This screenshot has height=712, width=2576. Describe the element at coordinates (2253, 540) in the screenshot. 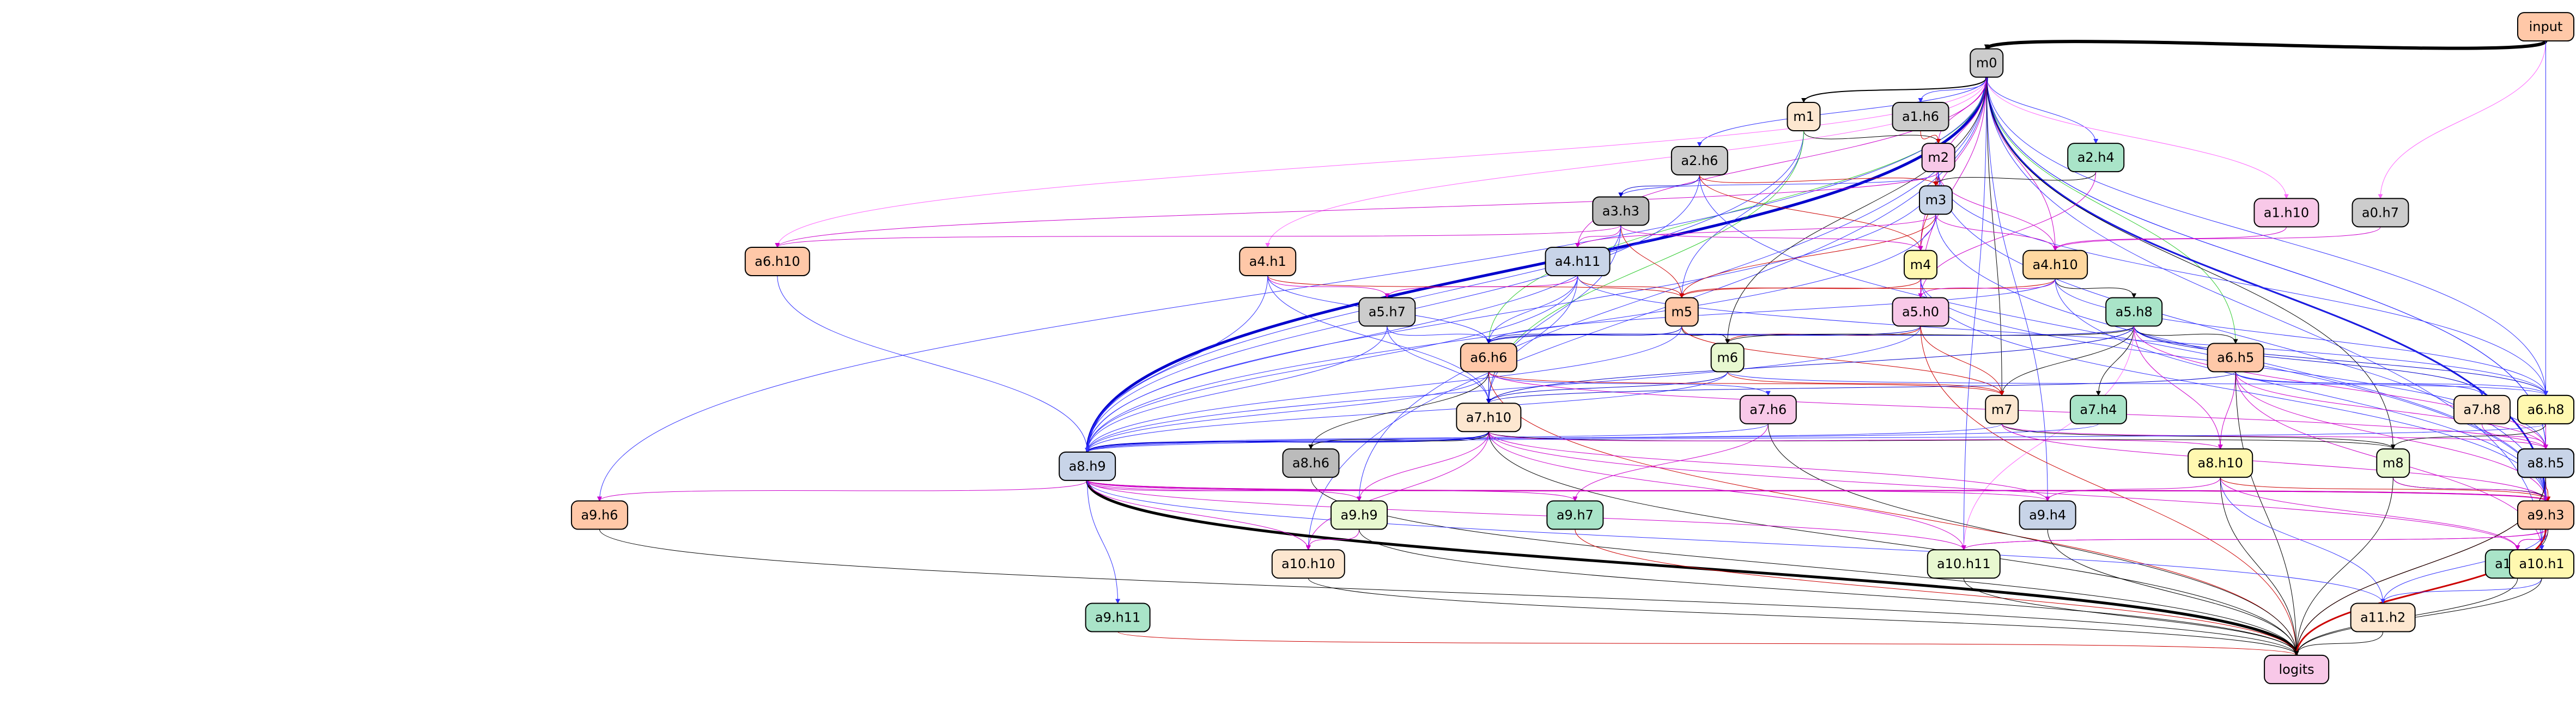

I see `edge-a9.h1-to-a10.h11` at that location.